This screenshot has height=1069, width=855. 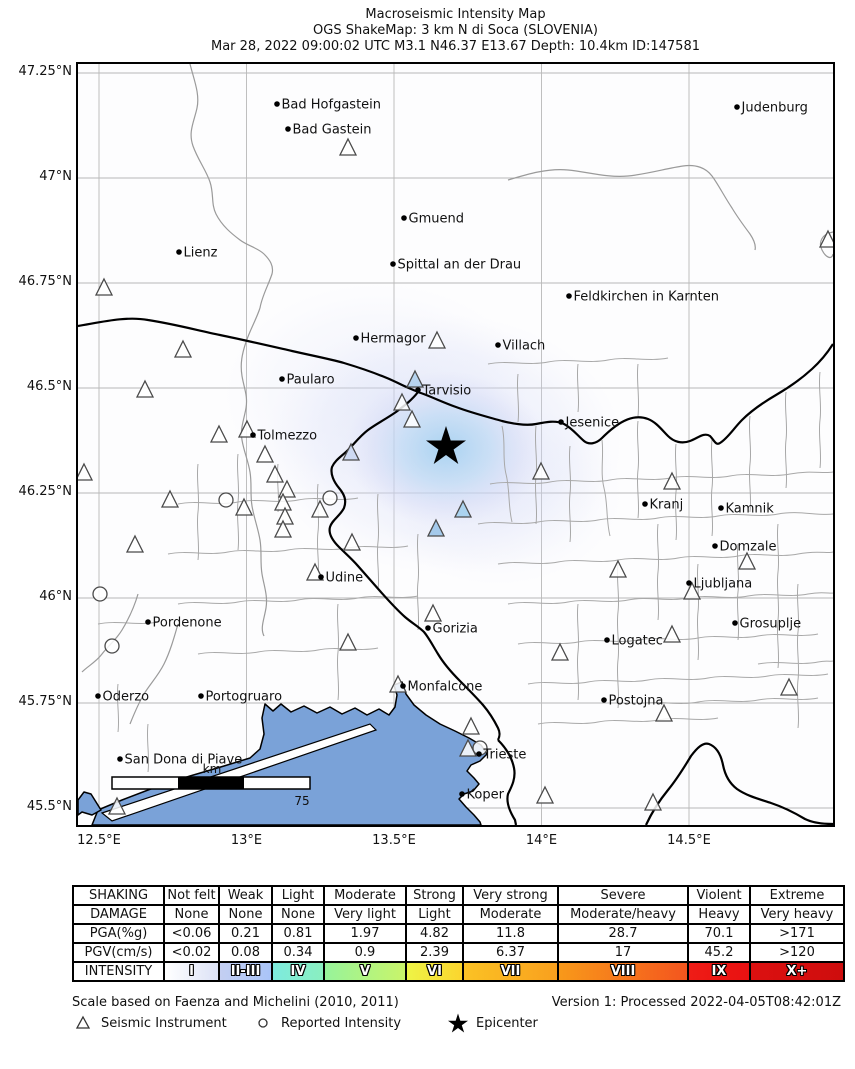 I want to click on lon-tick-label: 12.5°E, so click(x=99, y=840).